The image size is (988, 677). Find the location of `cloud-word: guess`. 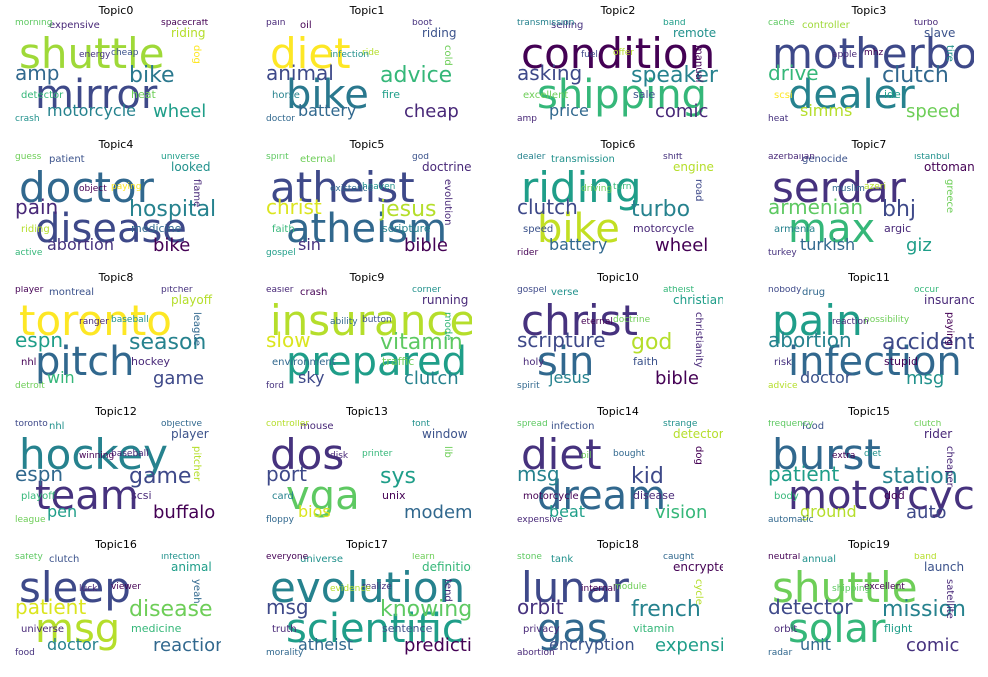

cloud-word: guess is located at coordinates (28, 157).